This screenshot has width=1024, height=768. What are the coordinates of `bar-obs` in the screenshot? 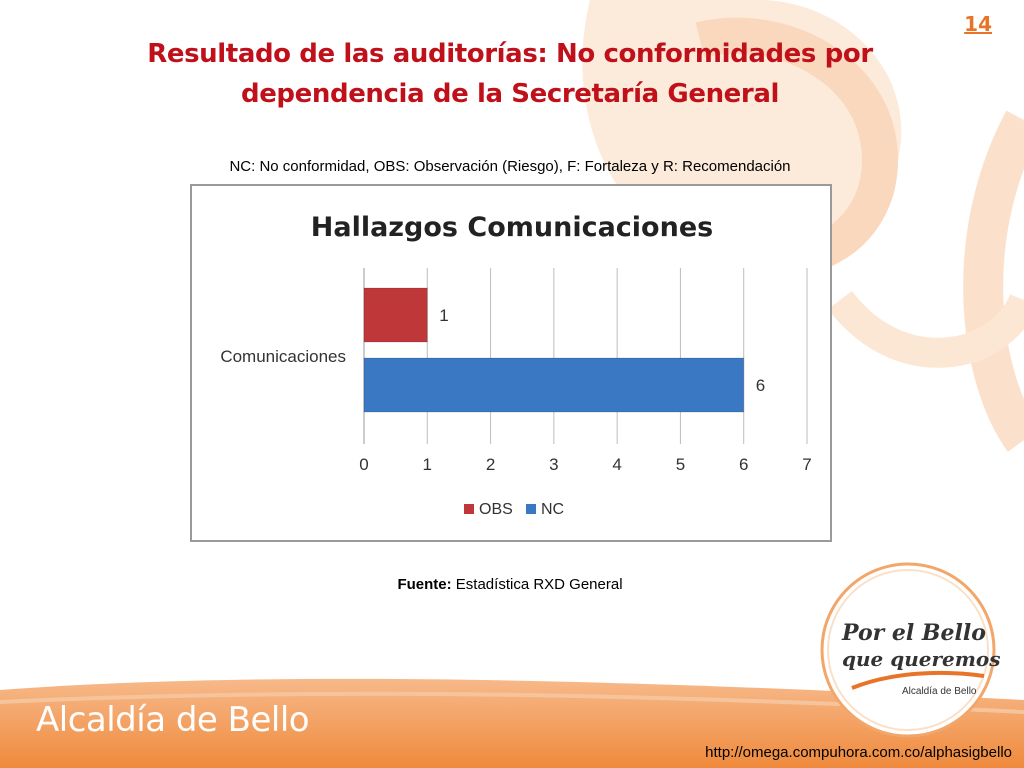 It's located at (395, 315).